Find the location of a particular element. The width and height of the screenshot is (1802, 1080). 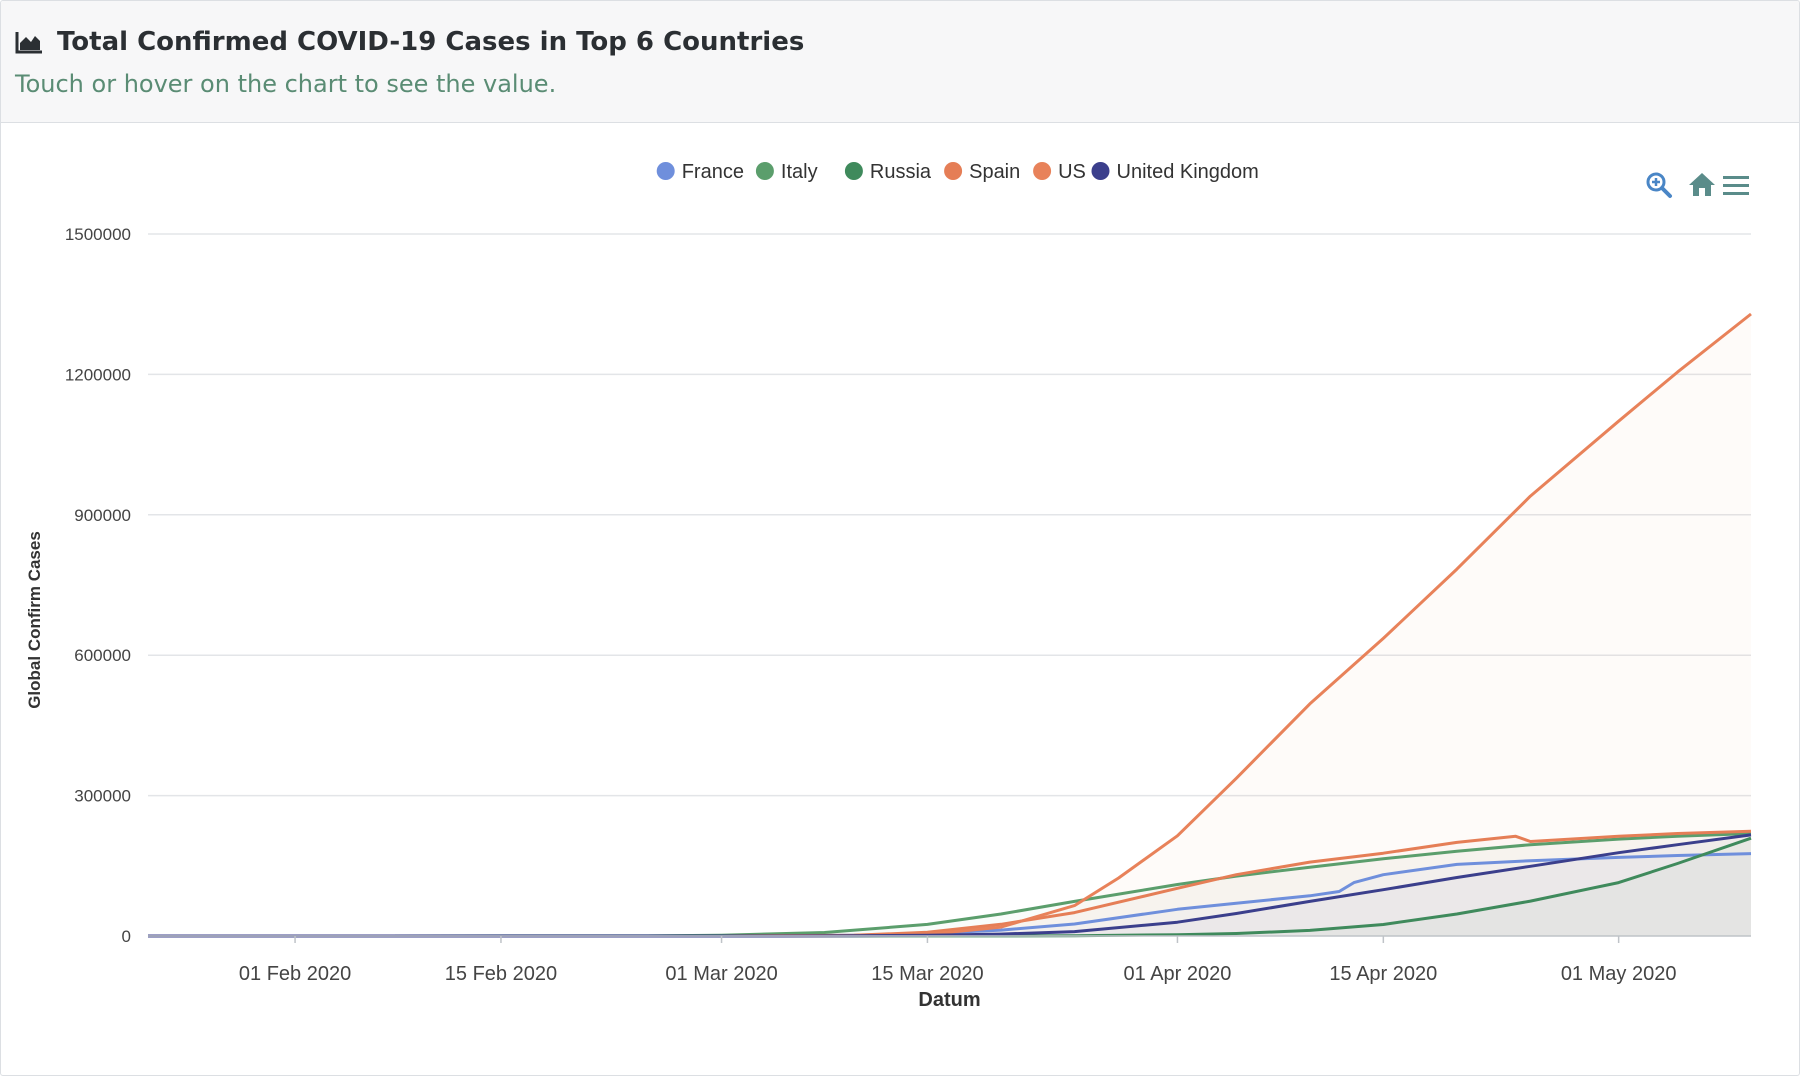

legend-label: Italy is located at coordinates (799, 172).